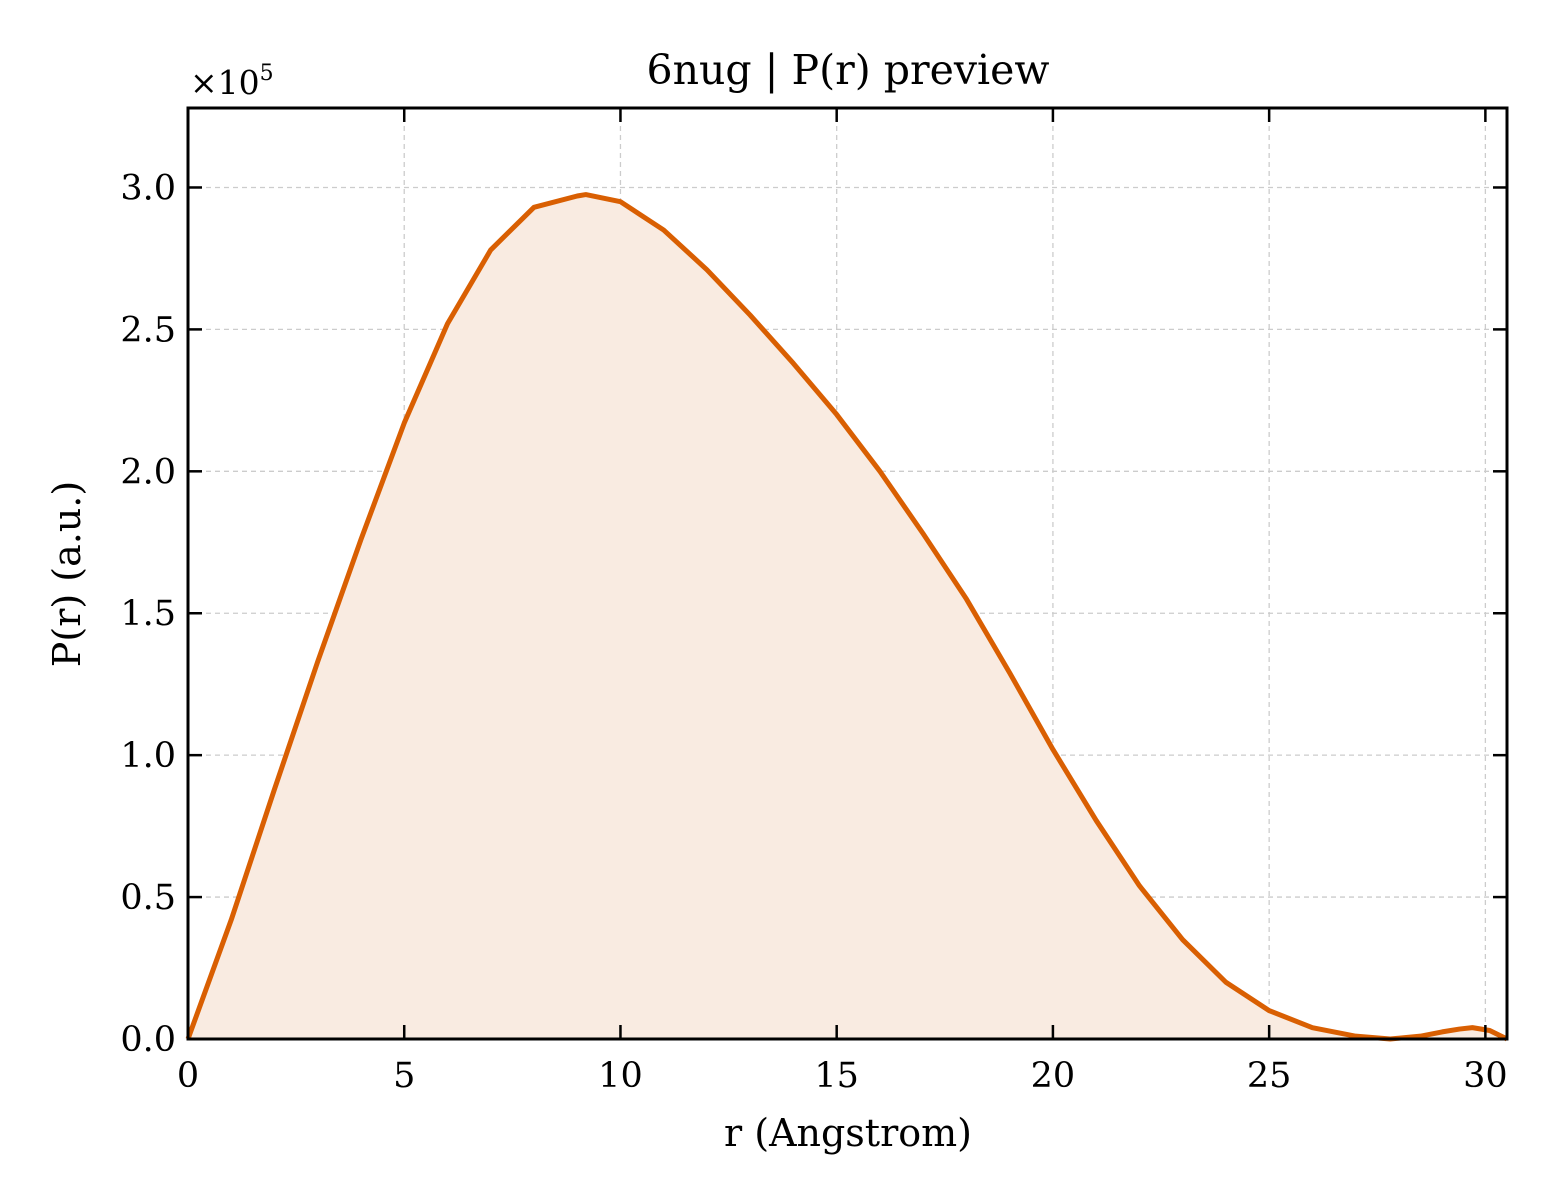  What do you see at coordinates (620, 1076) in the screenshot?
I see `x-tick-label: 10` at bounding box center [620, 1076].